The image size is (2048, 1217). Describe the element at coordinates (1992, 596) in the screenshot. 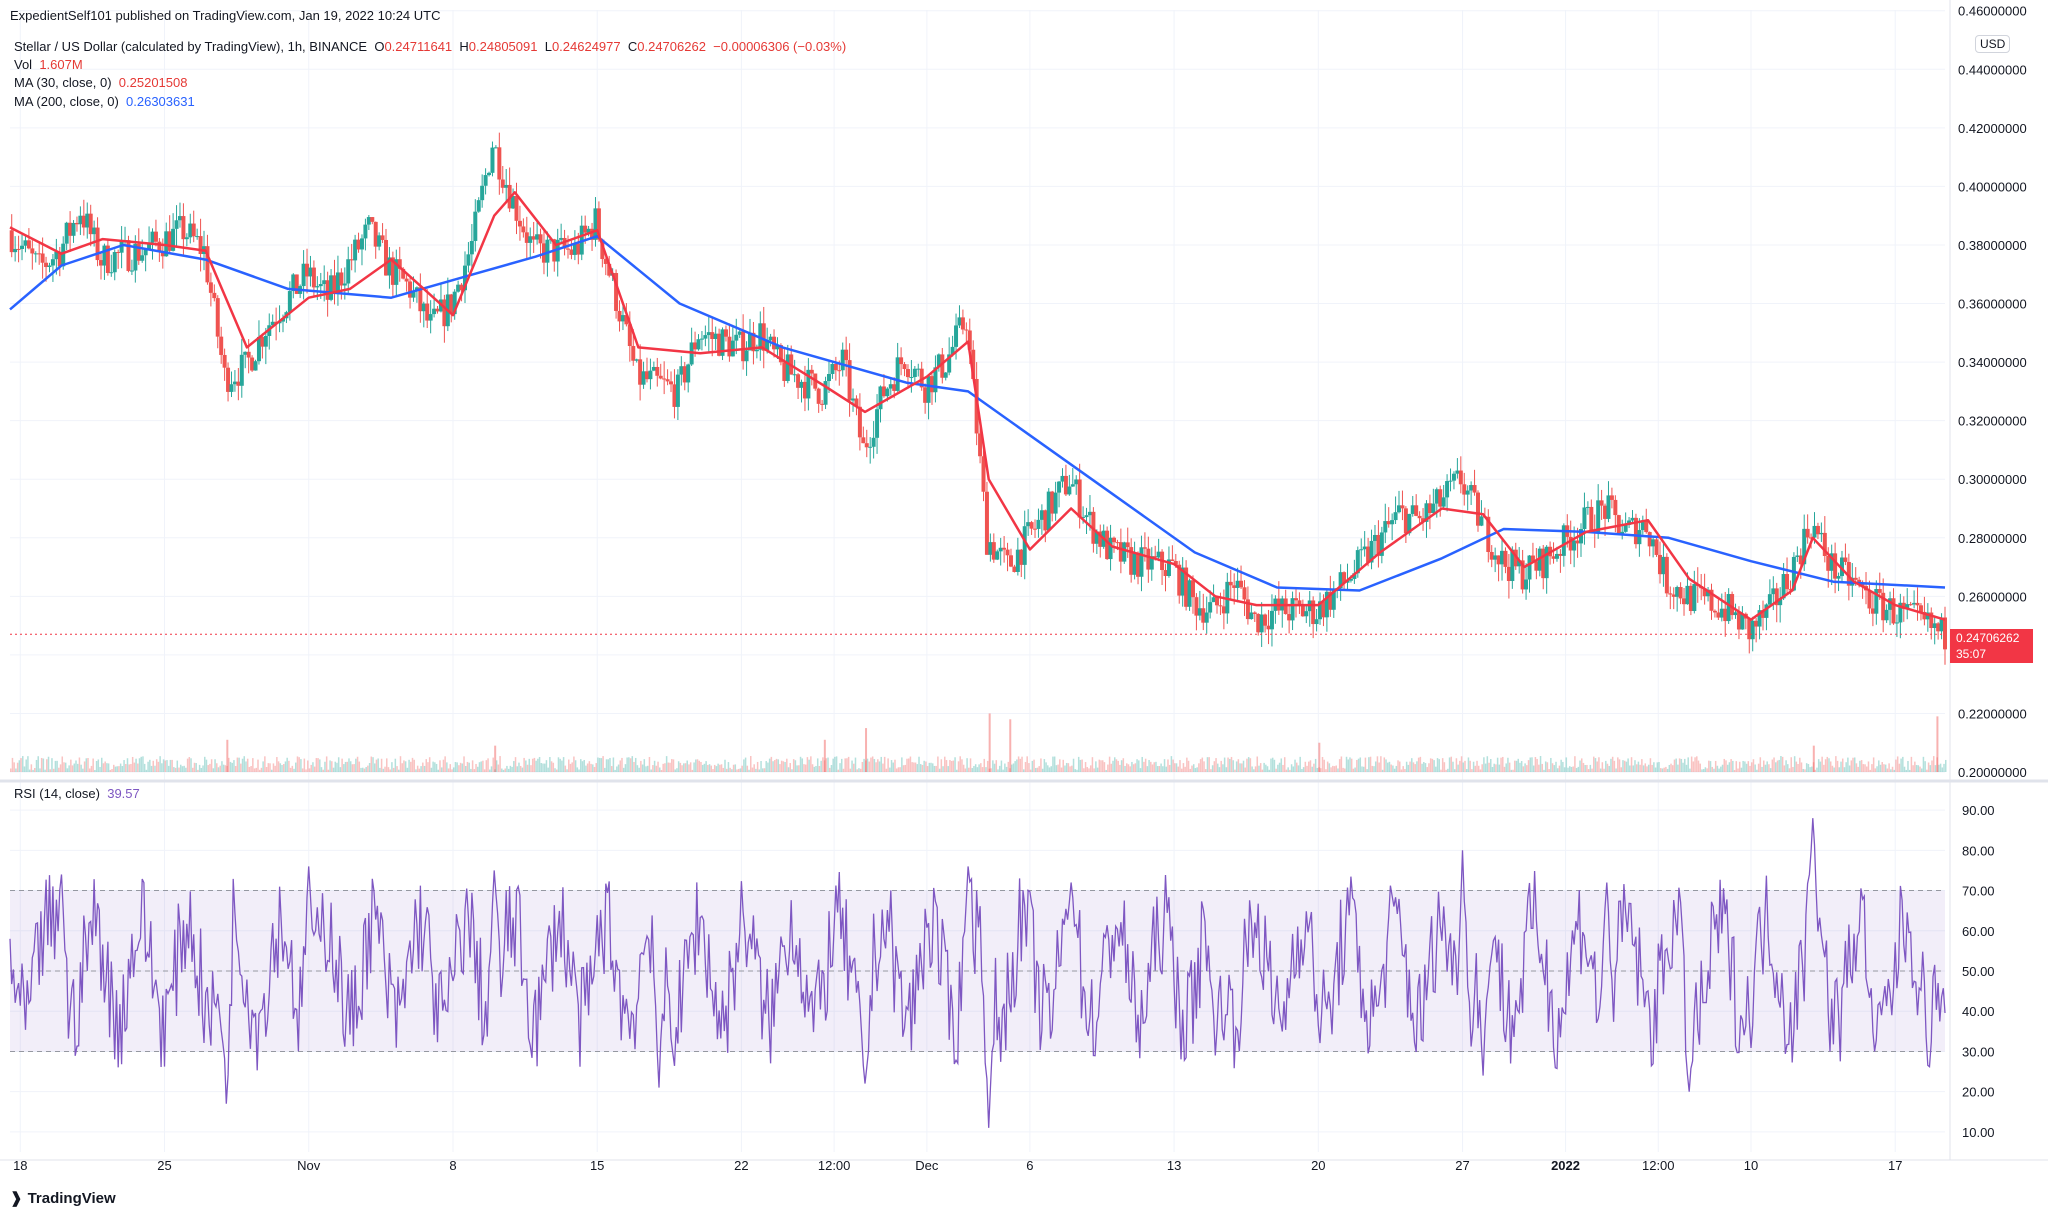

I see `price-tick-label: 0.26000000` at that location.